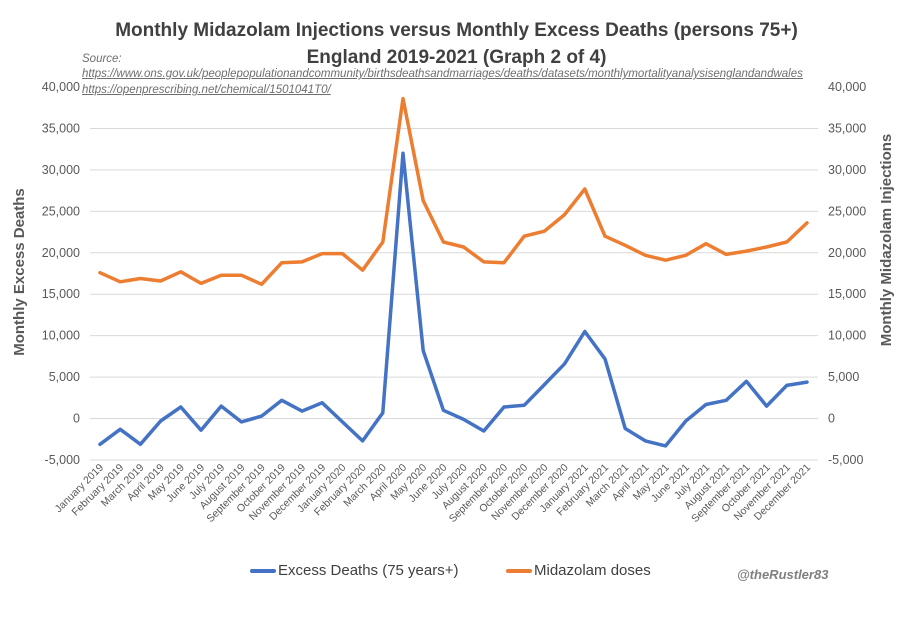 The width and height of the screenshot is (913, 619). Describe the element at coordinates (847, 170) in the screenshot. I see `y-tick-label-right: 30,000` at that location.